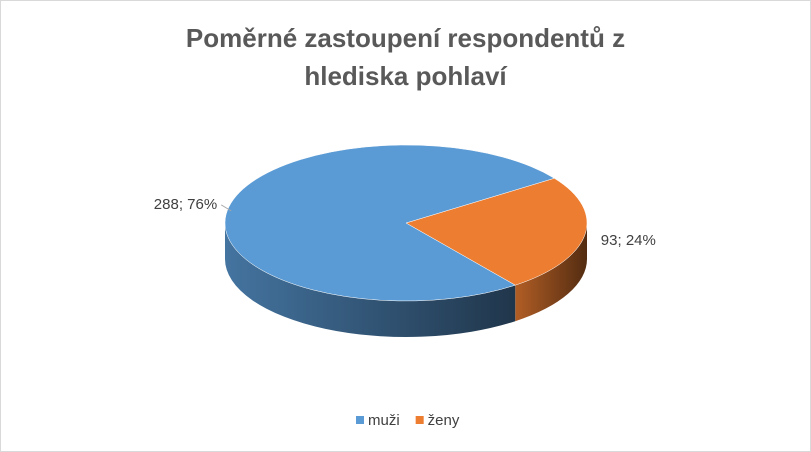 This screenshot has height=452, width=811. What do you see at coordinates (226, 208) in the screenshot?
I see `leader-line` at bounding box center [226, 208].